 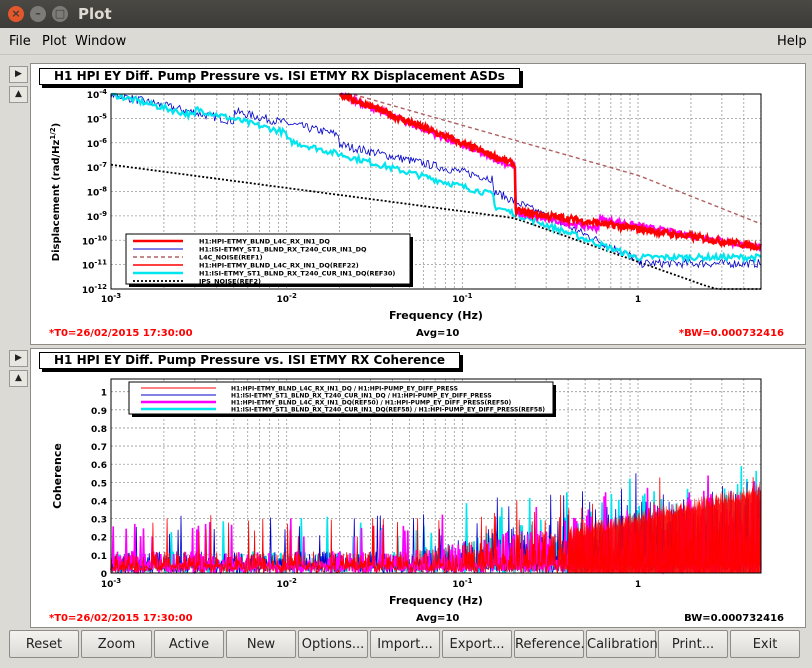 I want to click on close-icon: ×, so click(x=16, y=14).